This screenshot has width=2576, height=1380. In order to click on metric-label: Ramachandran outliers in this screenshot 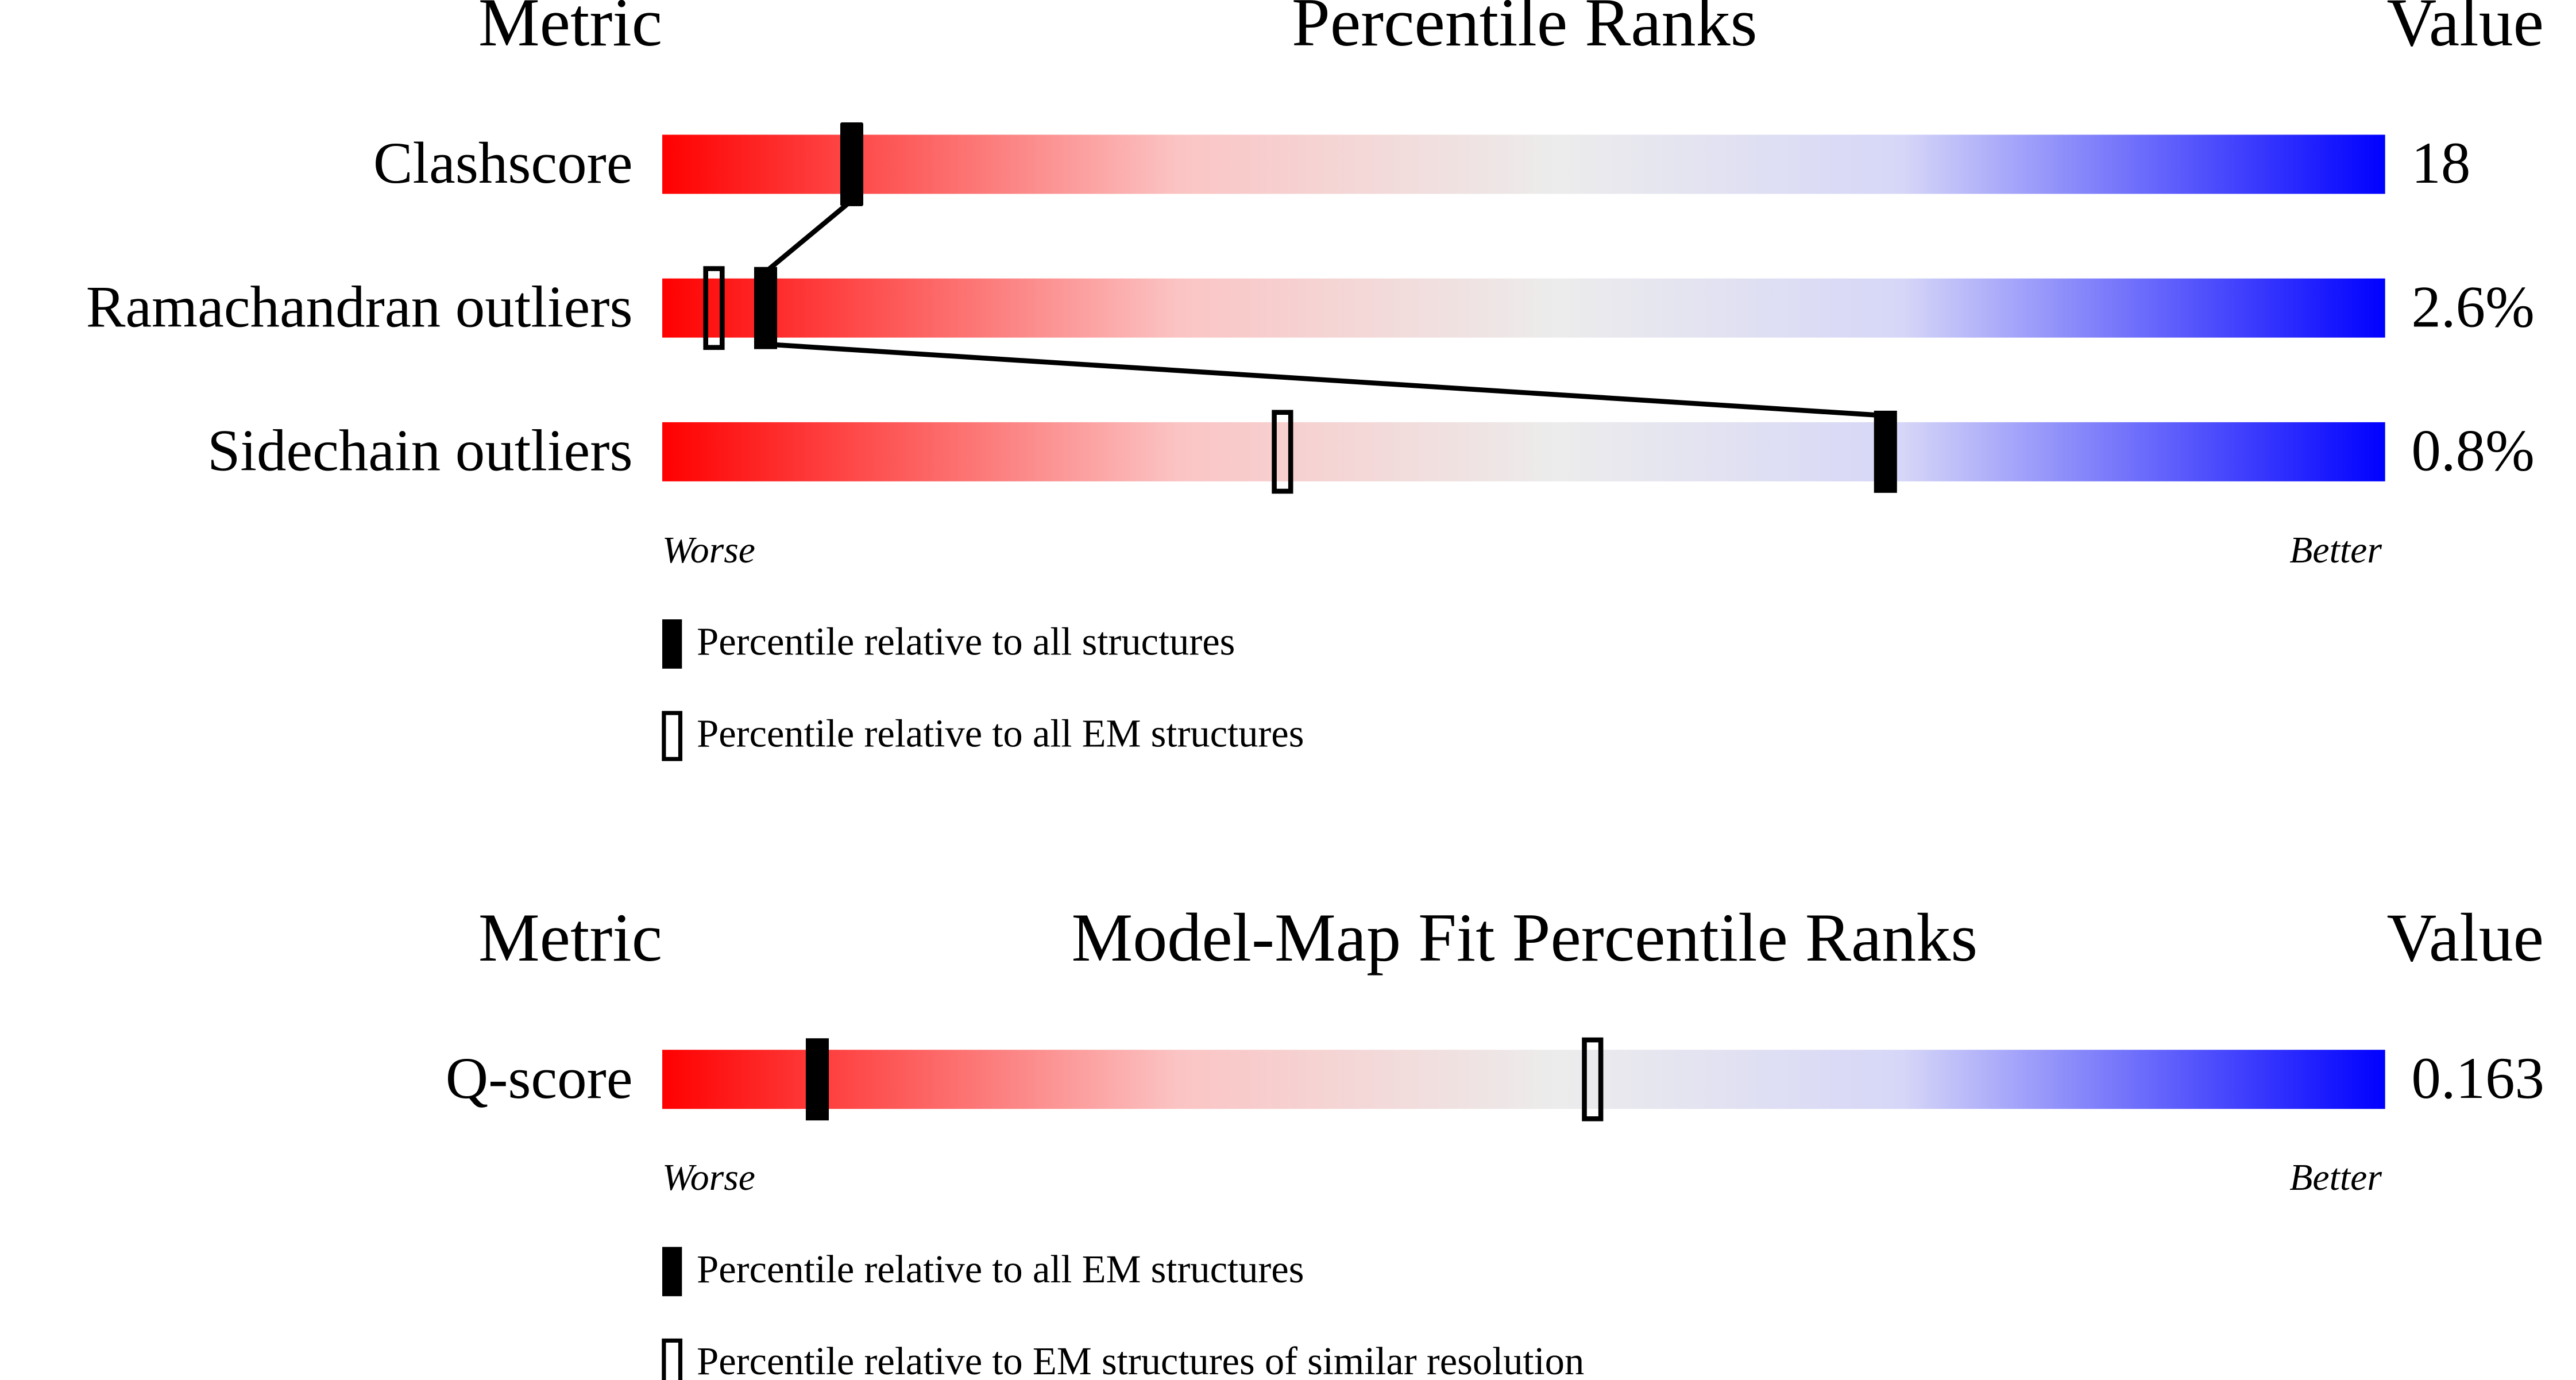, I will do `click(359, 307)`.